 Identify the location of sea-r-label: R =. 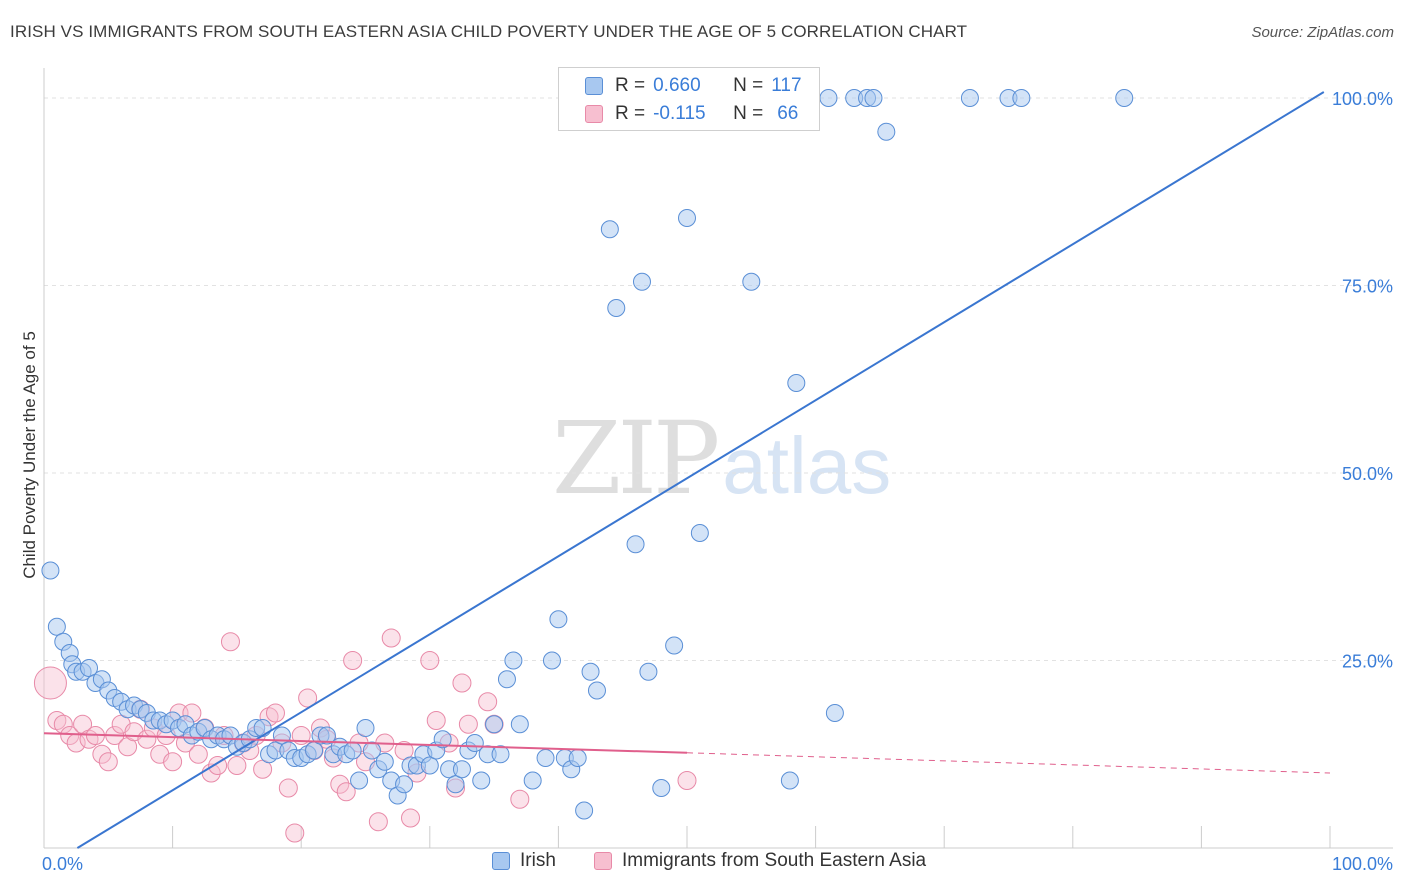
(630, 113).